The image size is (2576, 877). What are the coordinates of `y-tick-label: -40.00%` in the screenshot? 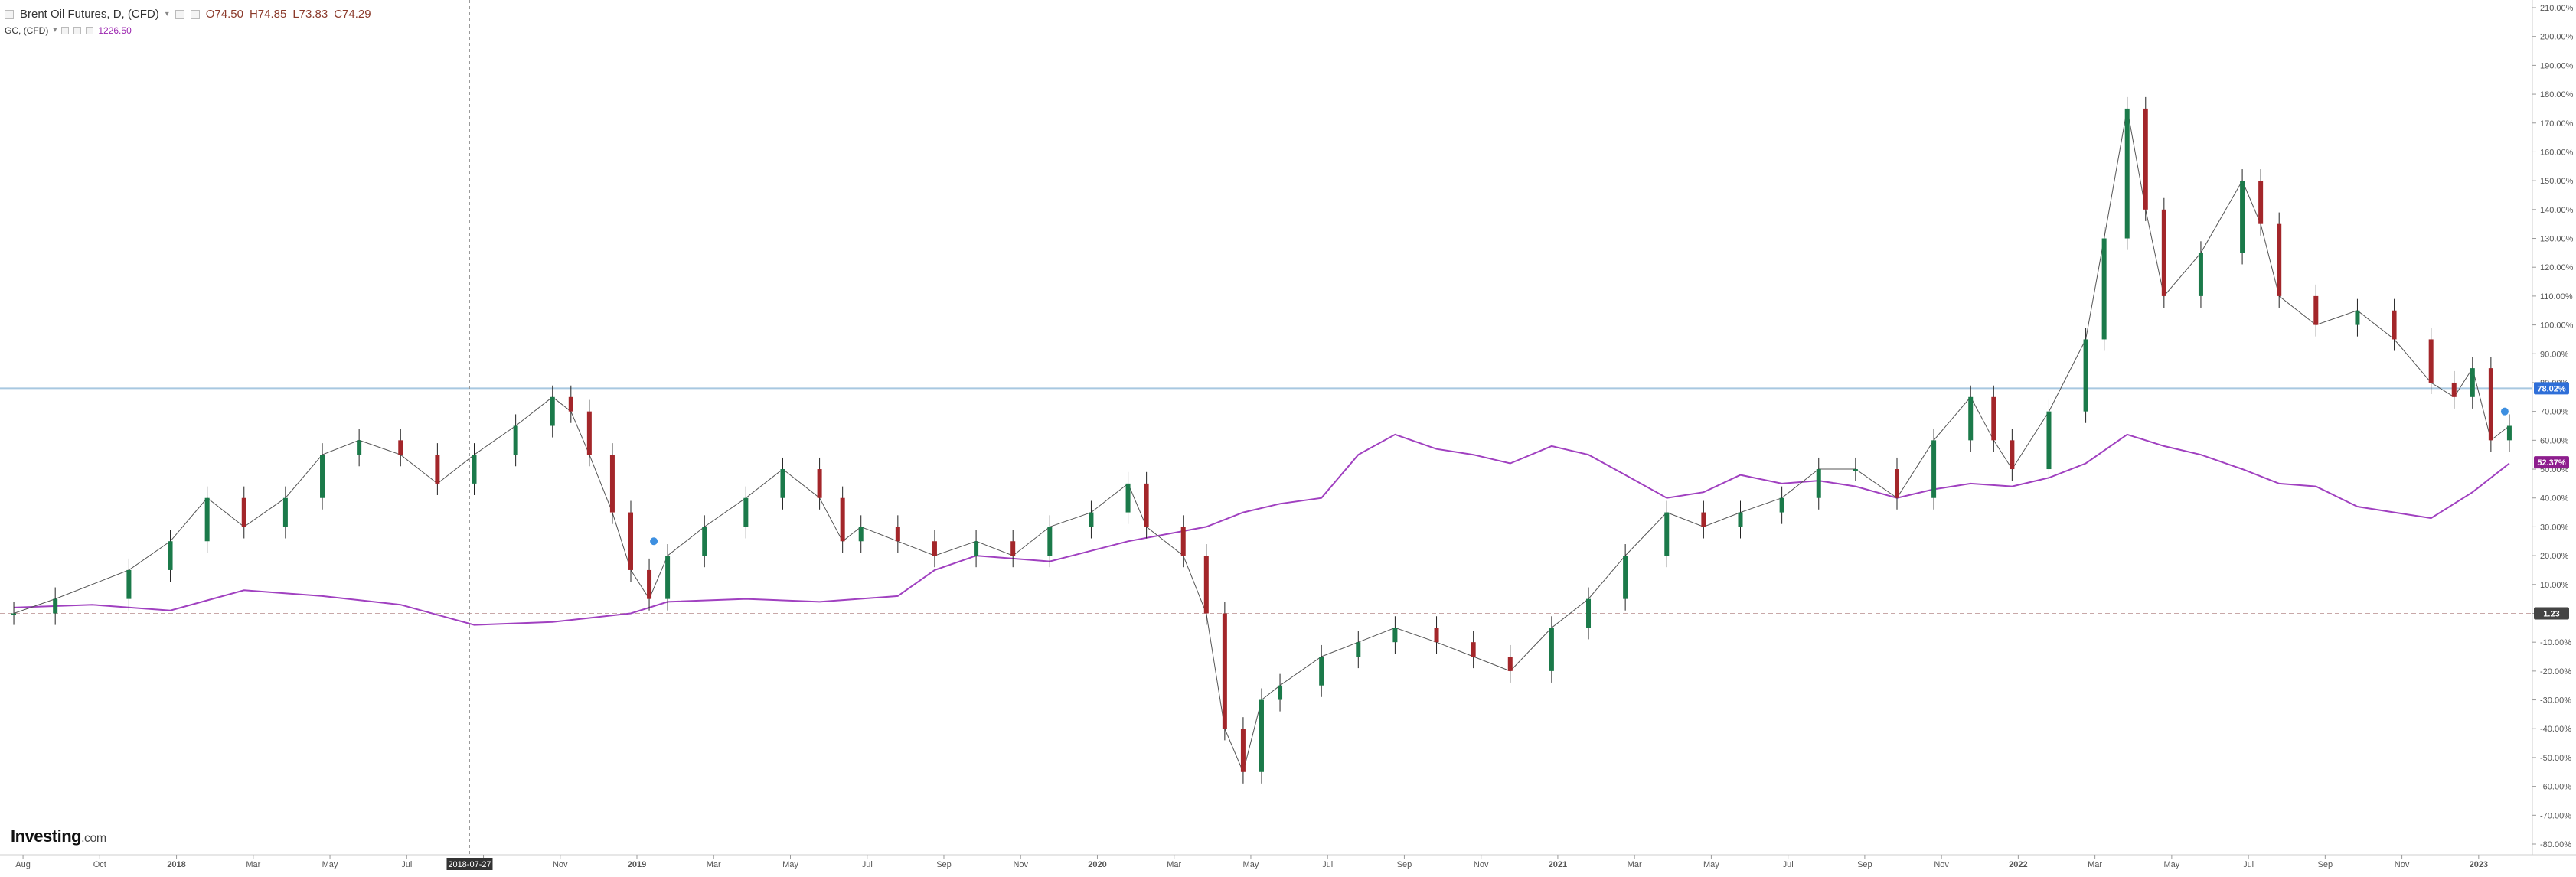 It's located at (2555, 730).